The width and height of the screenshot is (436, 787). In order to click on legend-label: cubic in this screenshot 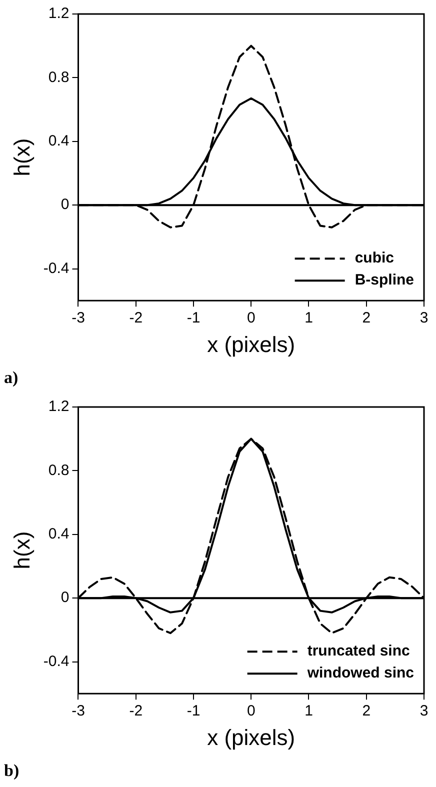, I will do `click(374, 258)`.